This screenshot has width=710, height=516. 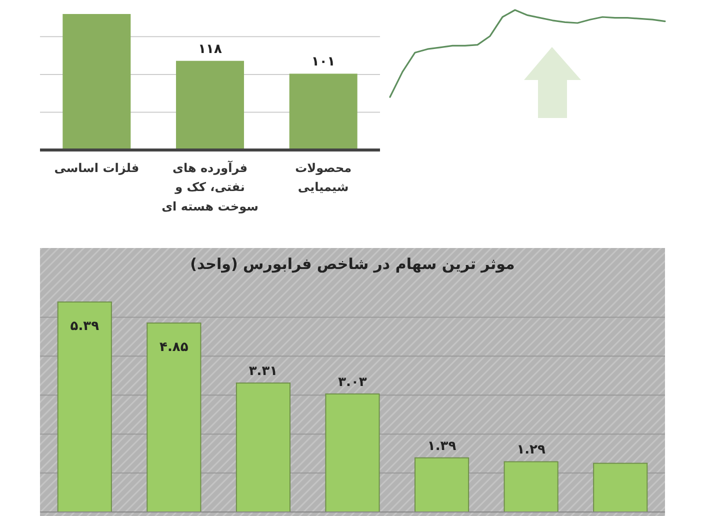 I want to click on data-label: ۳.۰۳, so click(x=352, y=382).